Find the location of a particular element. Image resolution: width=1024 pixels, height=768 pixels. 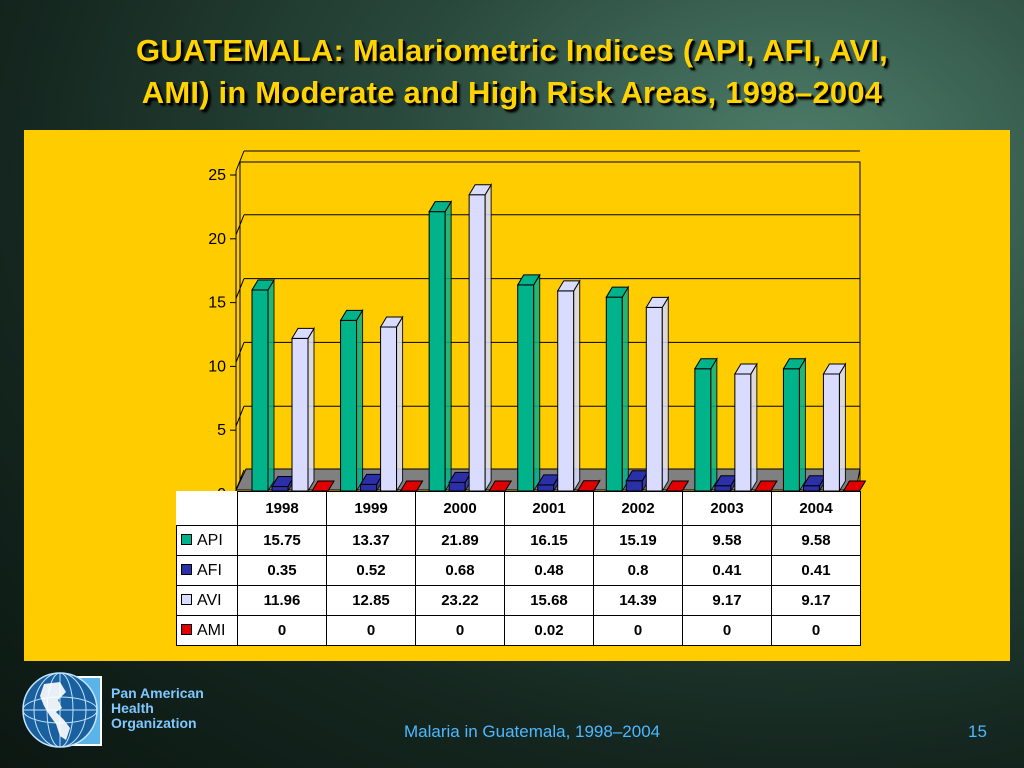

bar-top-api-1998 is located at coordinates (263, 285).